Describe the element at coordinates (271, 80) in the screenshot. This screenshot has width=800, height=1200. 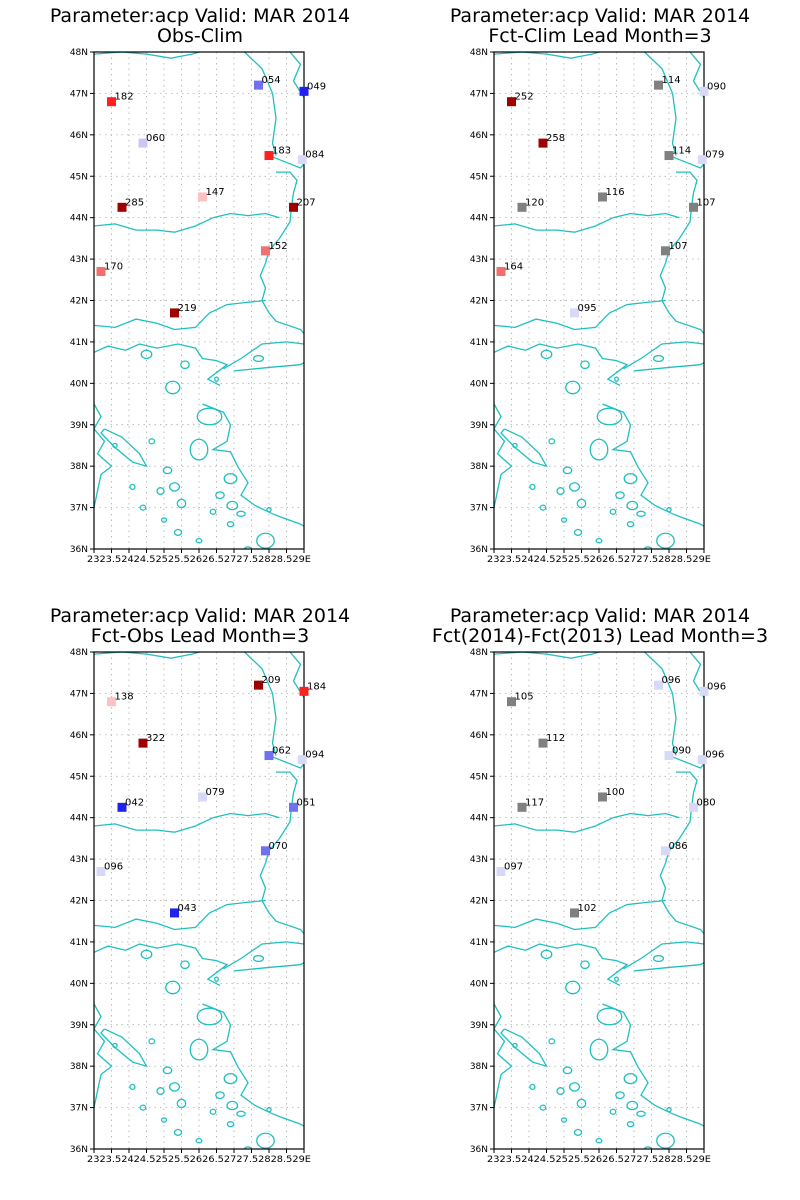
I see `panel-1-station-label: 054` at that location.